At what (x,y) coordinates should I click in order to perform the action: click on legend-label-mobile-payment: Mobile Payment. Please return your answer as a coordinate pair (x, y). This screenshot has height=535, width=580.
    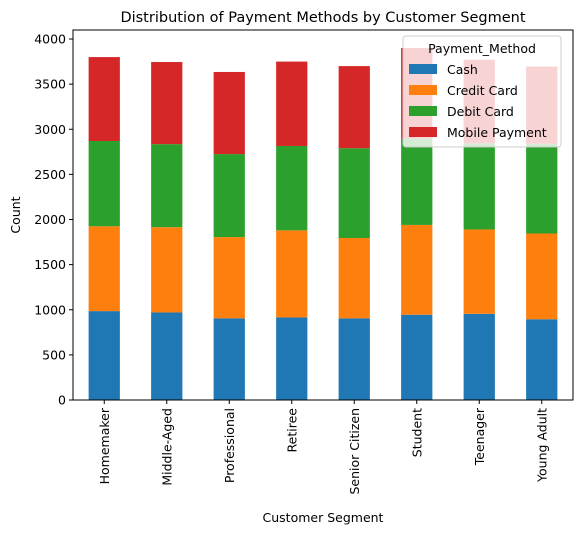
    Looking at the image, I should click on (497, 132).